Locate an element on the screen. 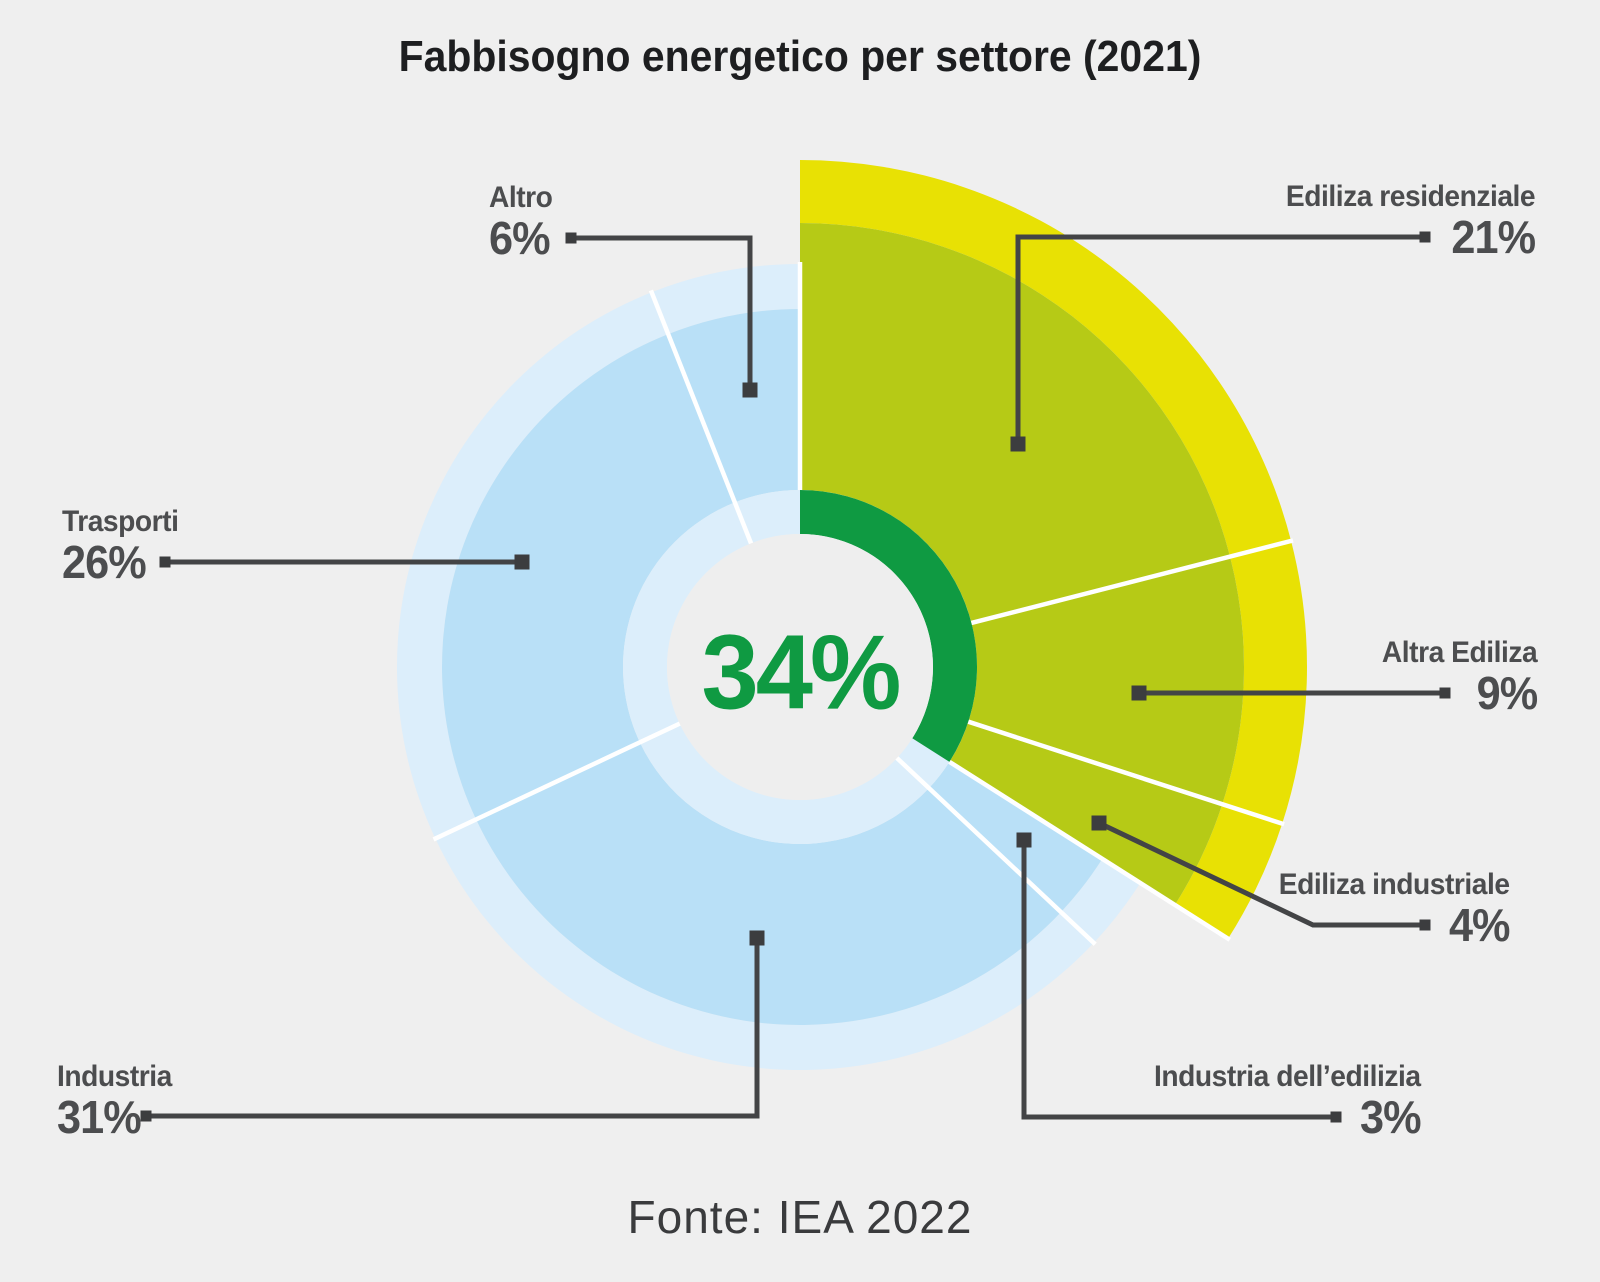 Image resolution: width=1600 pixels, height=1282 pixels. segment-ediliza-industriale-outer is located at coordinates (1228, 871).